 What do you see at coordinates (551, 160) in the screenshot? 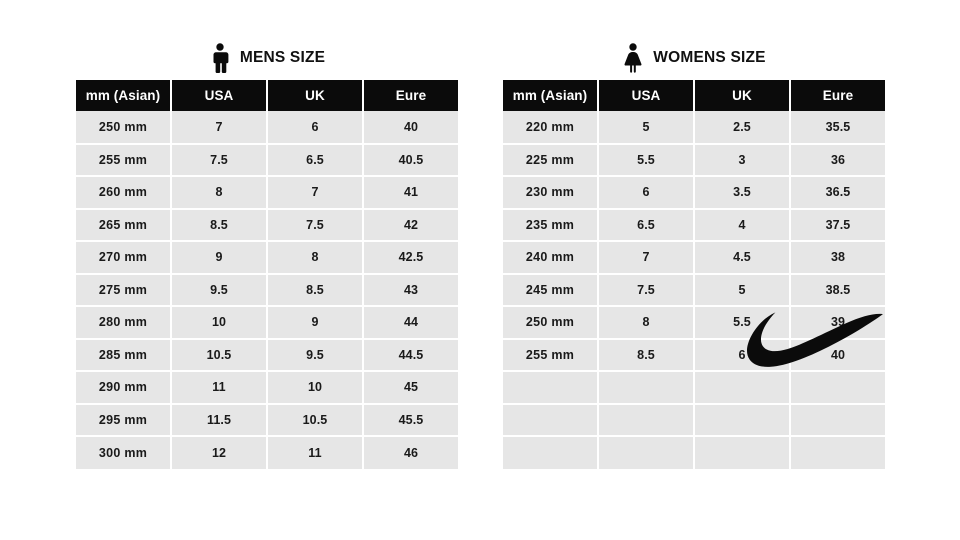
I see `cell-mm: 225 mm` at bounding box center [551, 160].